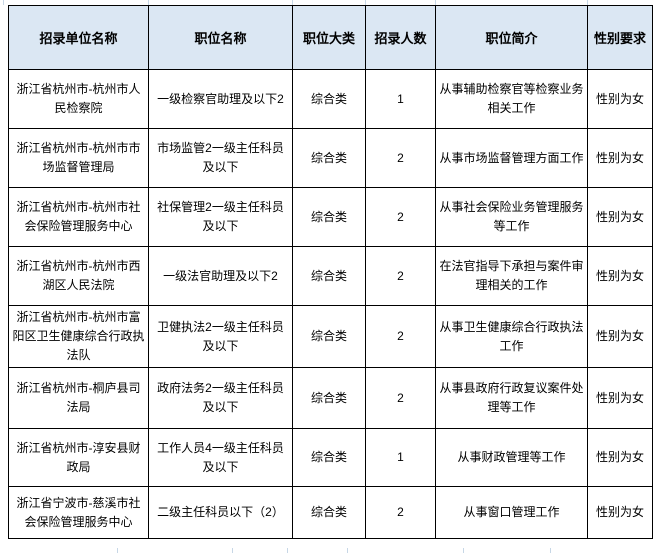  What do you see at coordinates (511, 37) in the screenshot?
I see `column-header-position-description: 职位简介` at bounding box center [511, 37].